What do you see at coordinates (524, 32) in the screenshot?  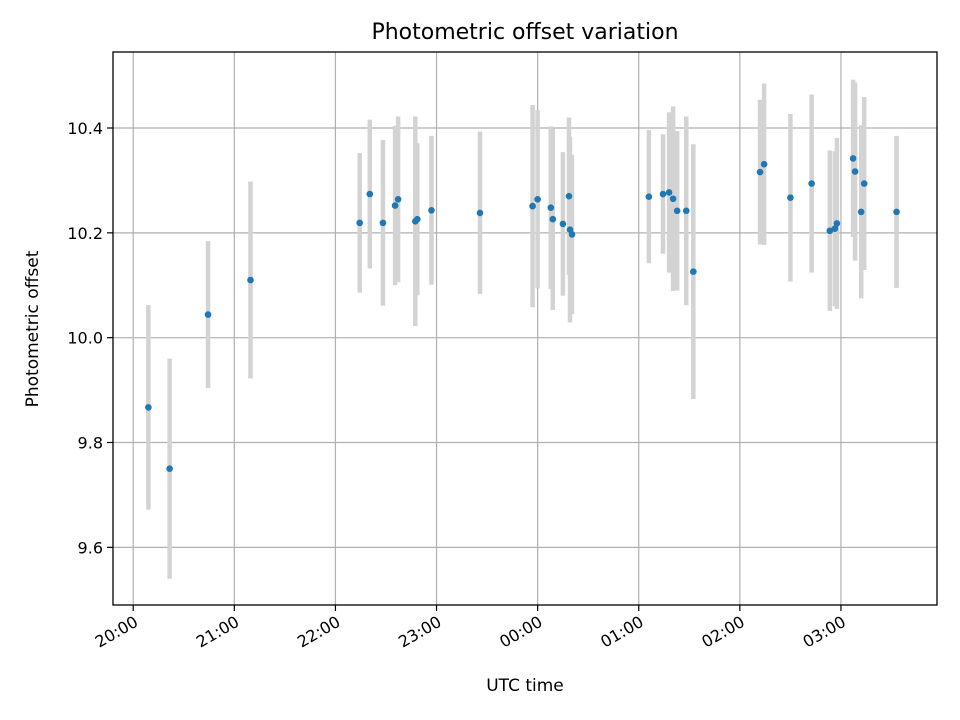 I see `chart-title: Photometric offset variation` at bounding box center [524, 32].